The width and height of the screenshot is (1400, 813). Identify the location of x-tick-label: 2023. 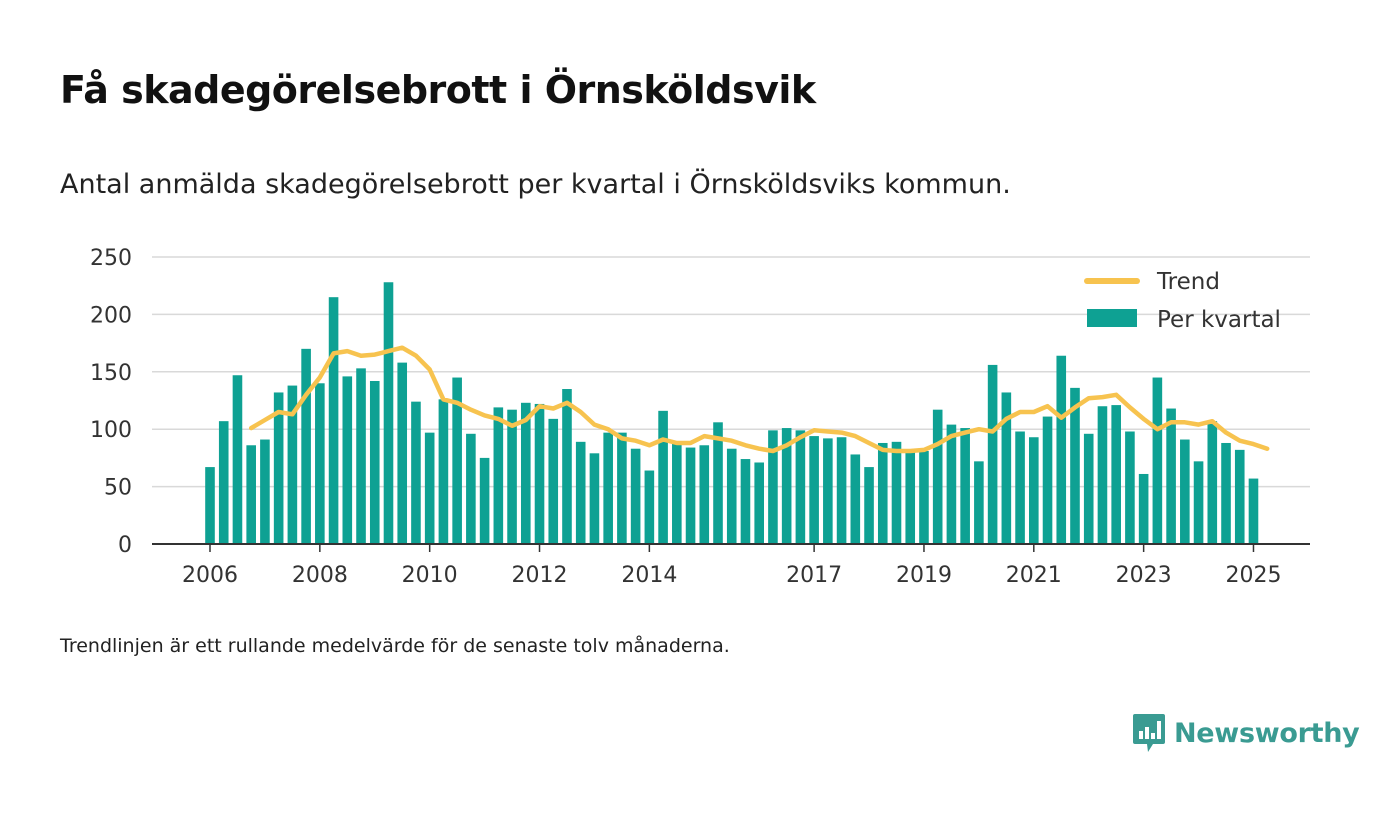
(1144, 575).